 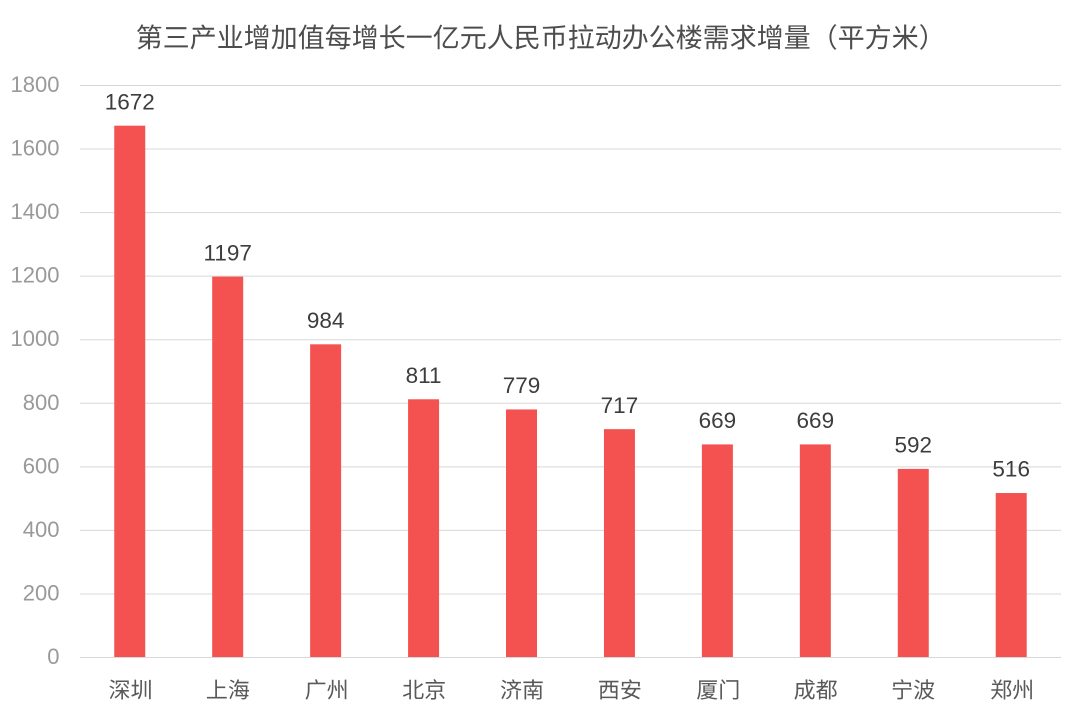 I want to click on svg-text: 984, so click(x=326, y=320).